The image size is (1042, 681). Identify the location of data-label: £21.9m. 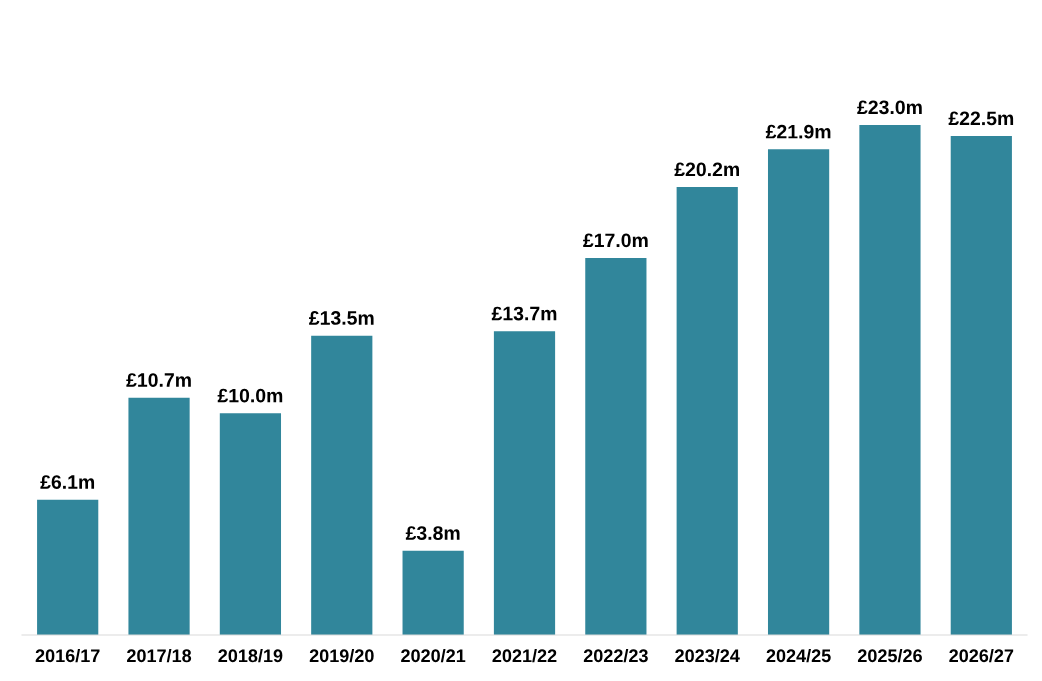
(798, 131).